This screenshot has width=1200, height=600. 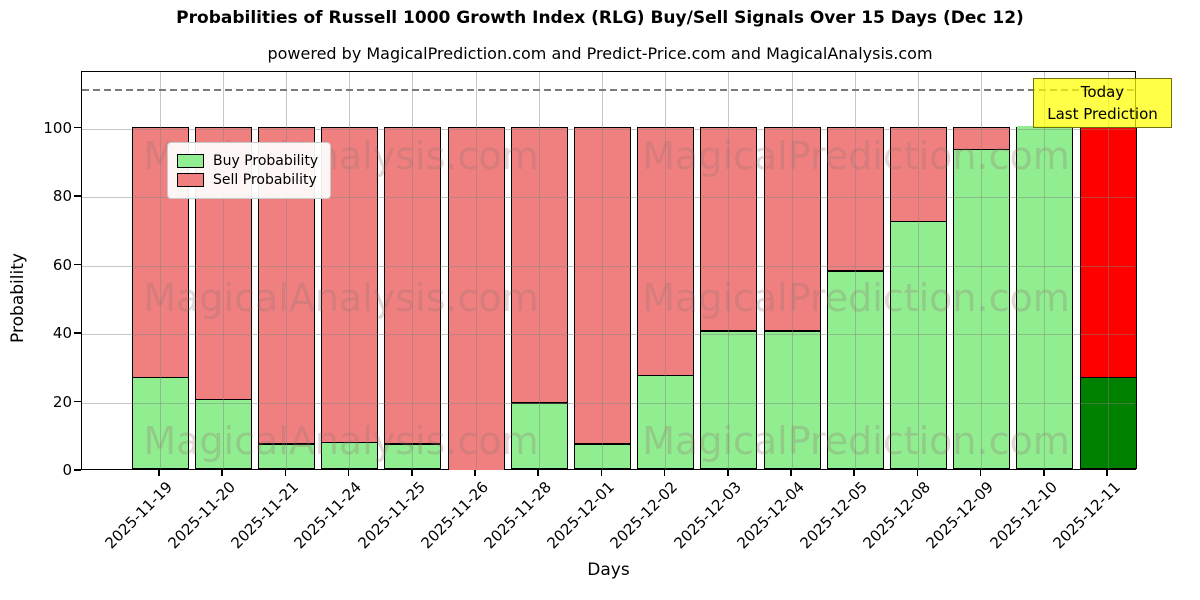 What do you see at coordinates (266, 161) in the screenshot?
I see `legend-label-buy: Buy Probability` at bounding box center [266, 161].